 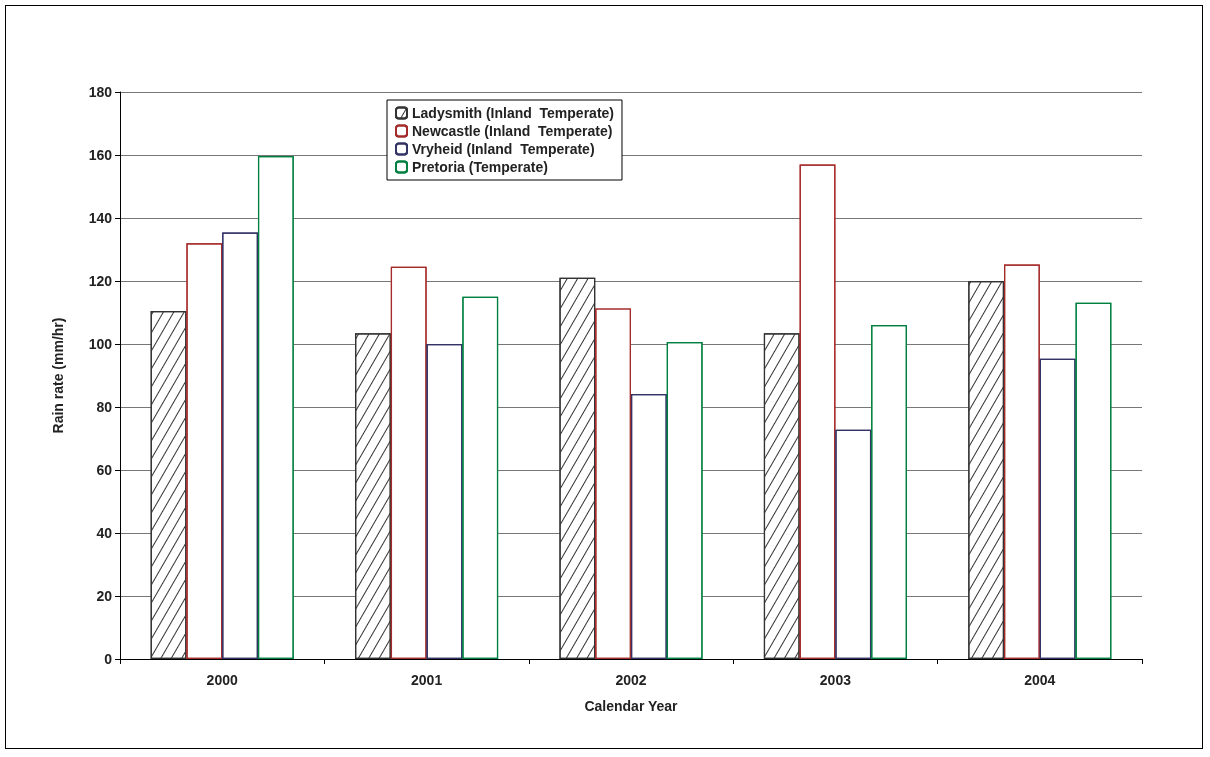 I want to click on y-tick-label: 20, so click(x=104, y=596).